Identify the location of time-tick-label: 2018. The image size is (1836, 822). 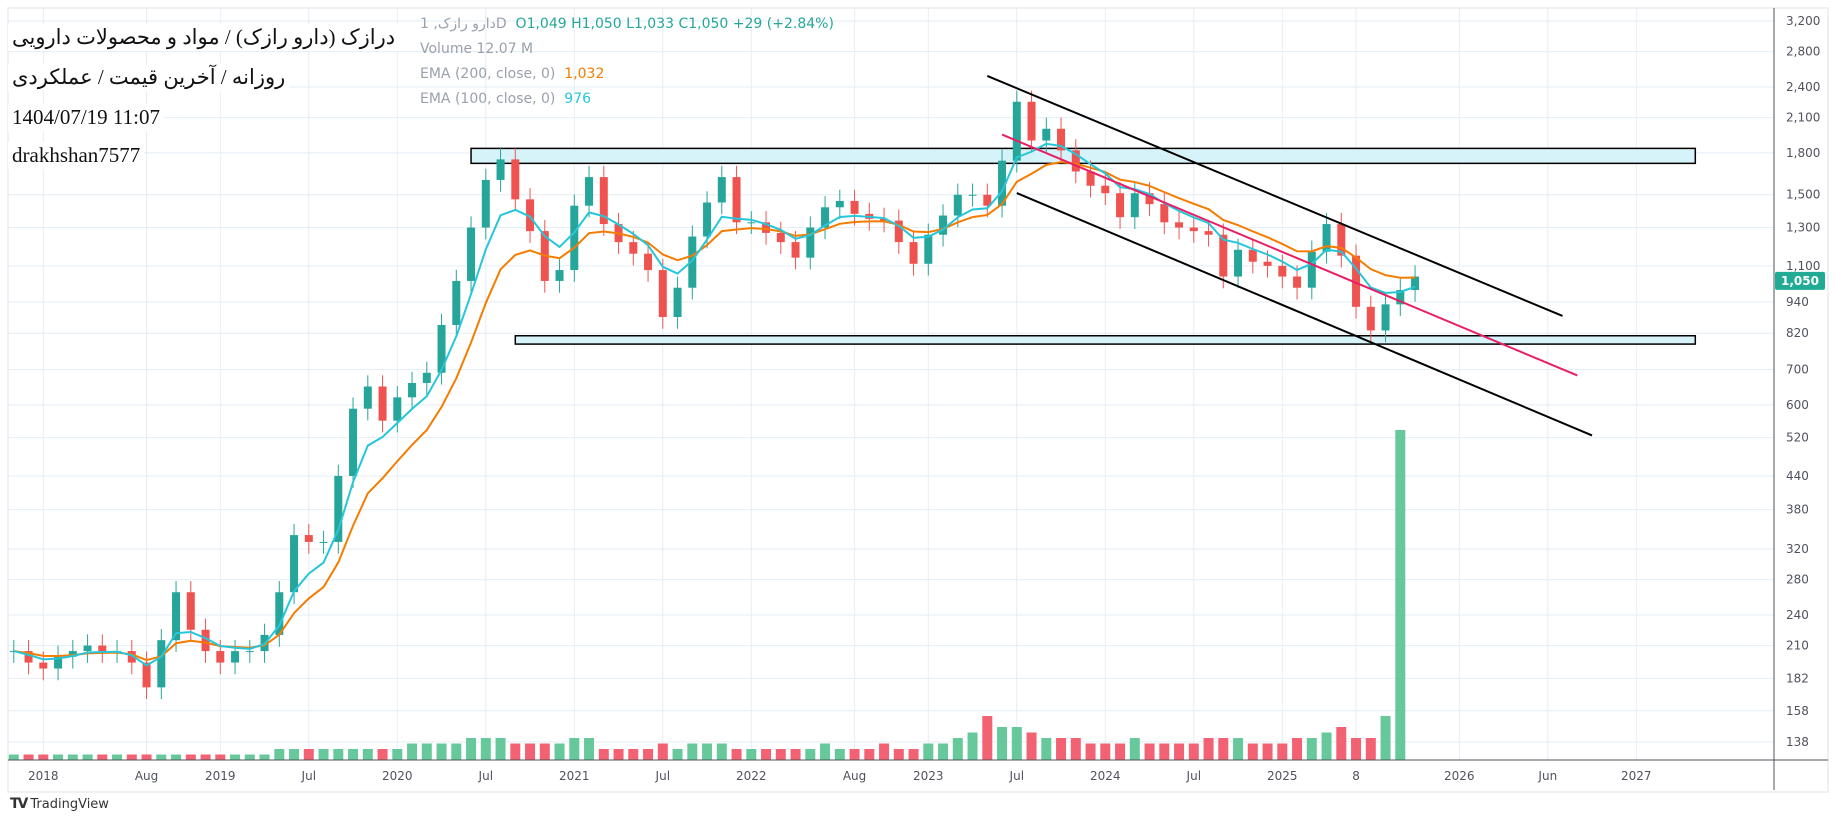
(43, 776).